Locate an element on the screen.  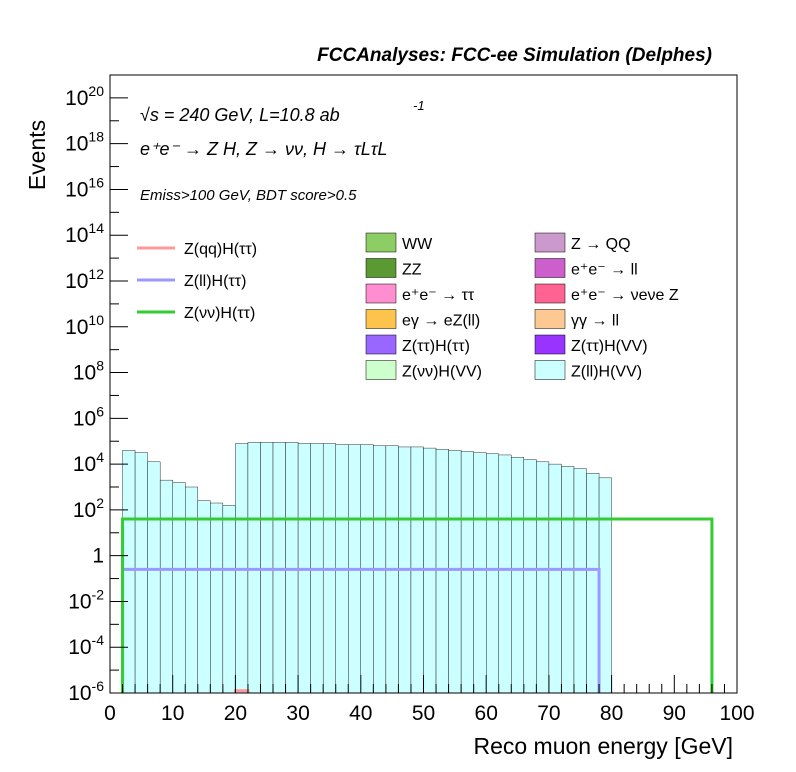
legend-entry-7: γγ → ll is located at coordinates (595, 321).